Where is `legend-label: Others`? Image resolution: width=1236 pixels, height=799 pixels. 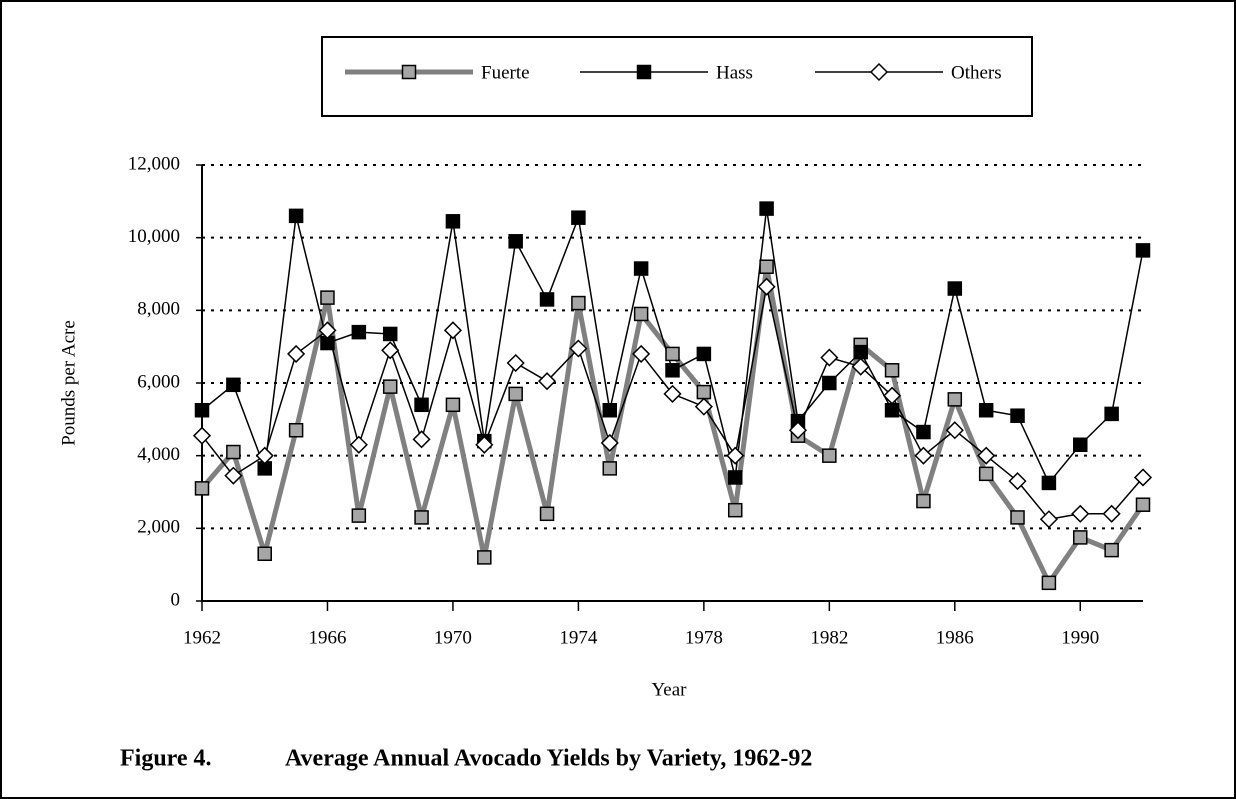 legend-label: Others is located at coordinates (976, 72).